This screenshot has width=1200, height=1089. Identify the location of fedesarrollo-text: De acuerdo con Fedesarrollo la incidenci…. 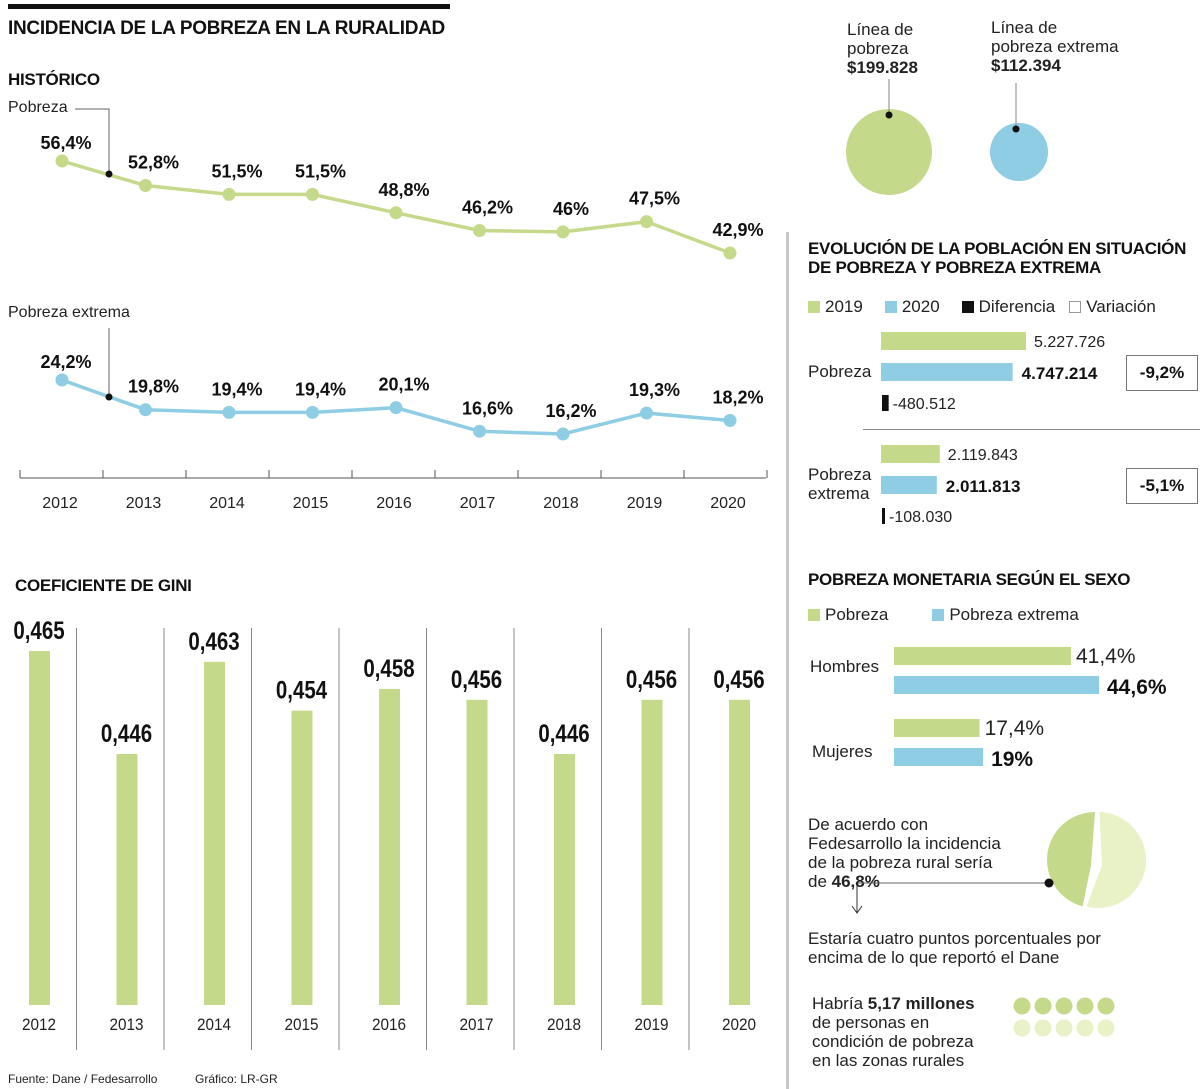
(904, 853).